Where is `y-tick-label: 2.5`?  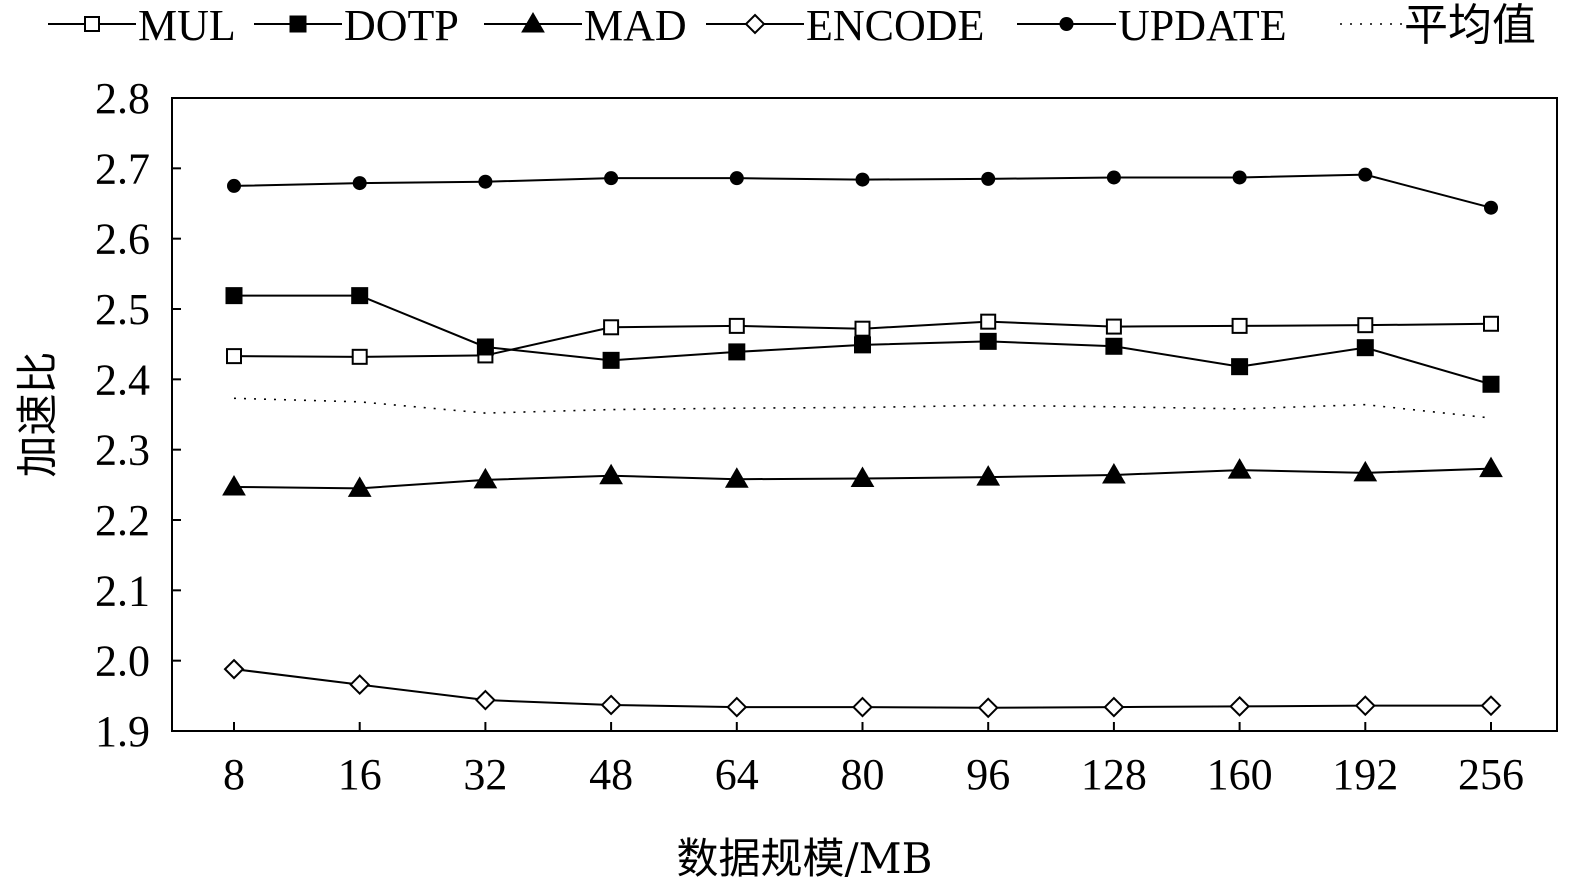 y-tick-label: 2.5 is located at coordinates (122, 309).